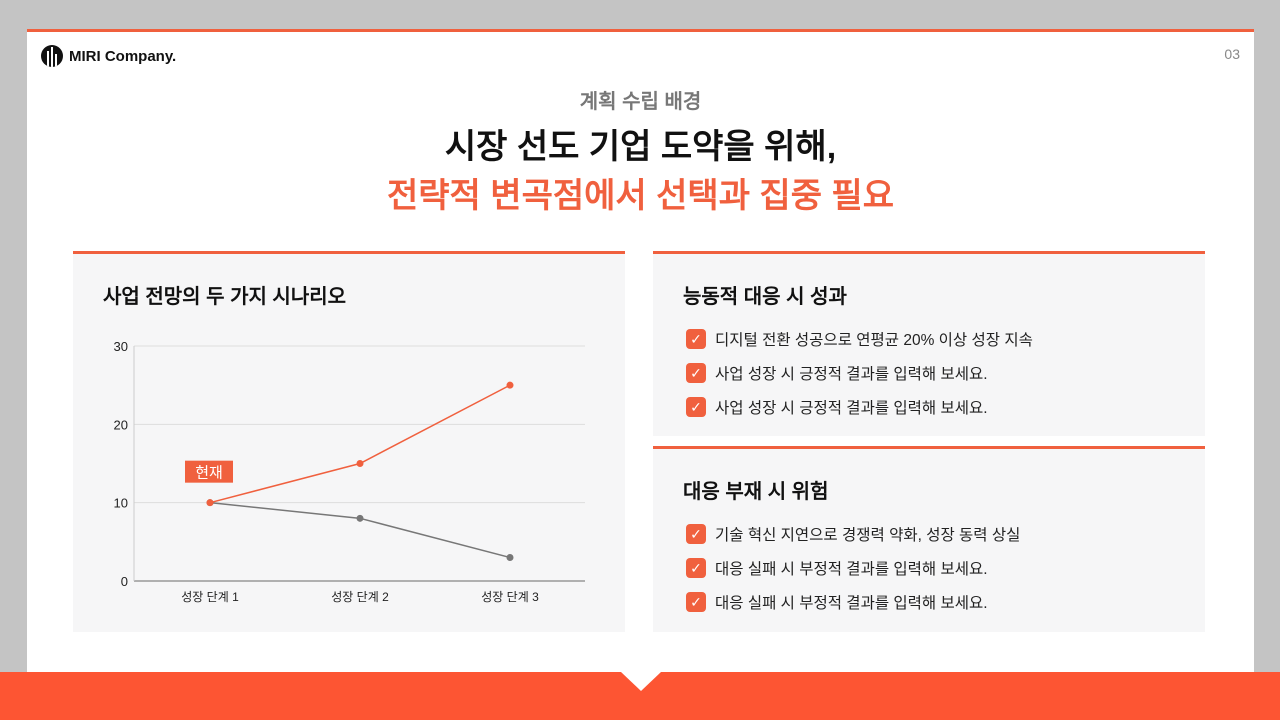 This screenshot has height=720, width=1280. I want to click on x-tick-label: 성장 단계 2, so click(360, 597).